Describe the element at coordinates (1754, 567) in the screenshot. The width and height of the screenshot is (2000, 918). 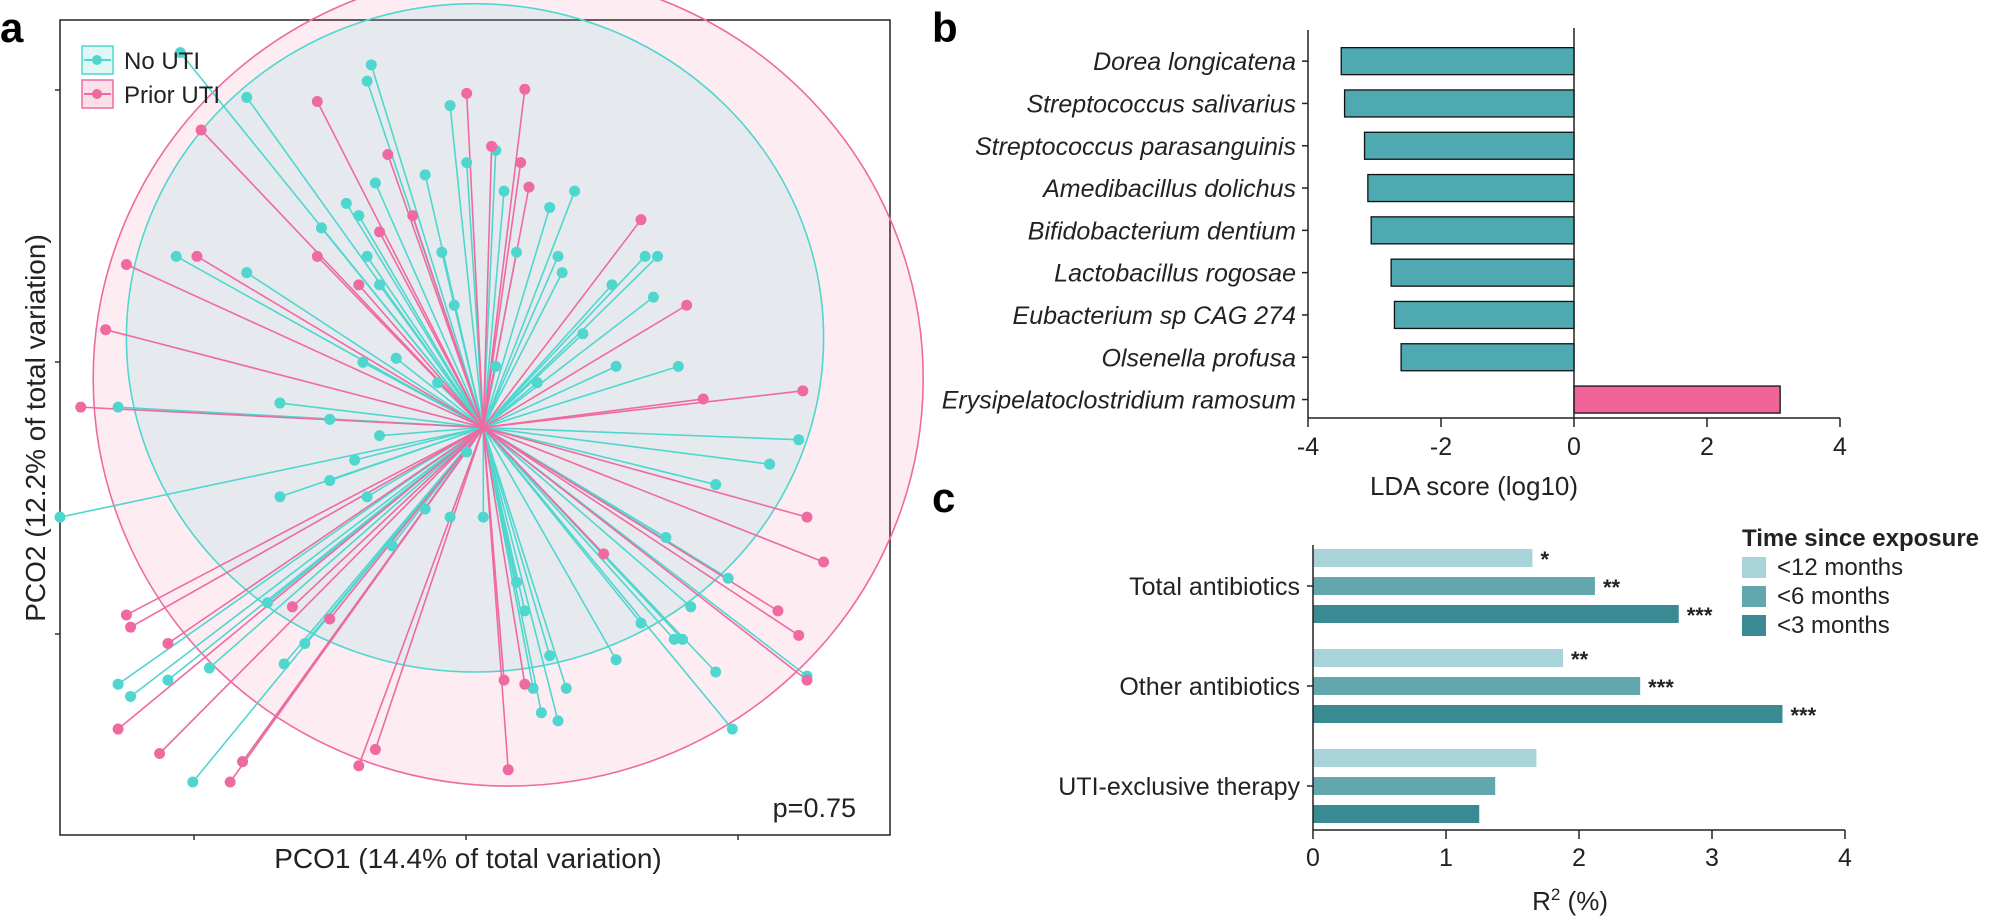
I see `legend-lt12-swatch` at that location.